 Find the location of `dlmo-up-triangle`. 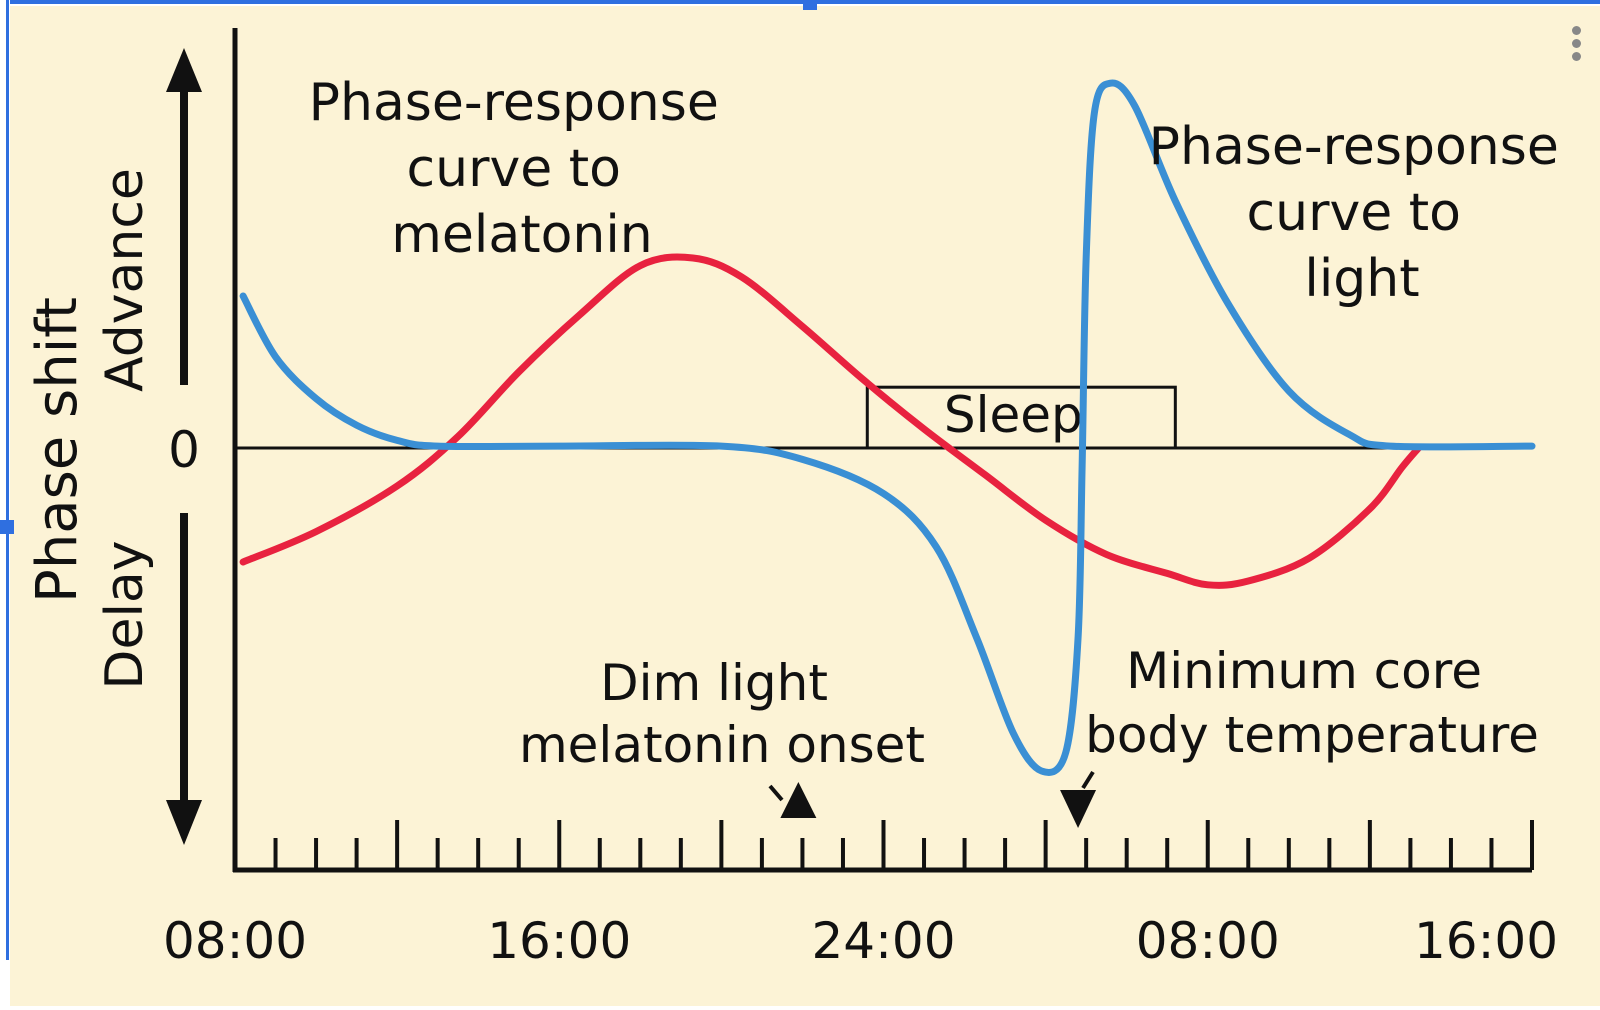

dlmo-up-triangle is located at coordinates (798, 800).